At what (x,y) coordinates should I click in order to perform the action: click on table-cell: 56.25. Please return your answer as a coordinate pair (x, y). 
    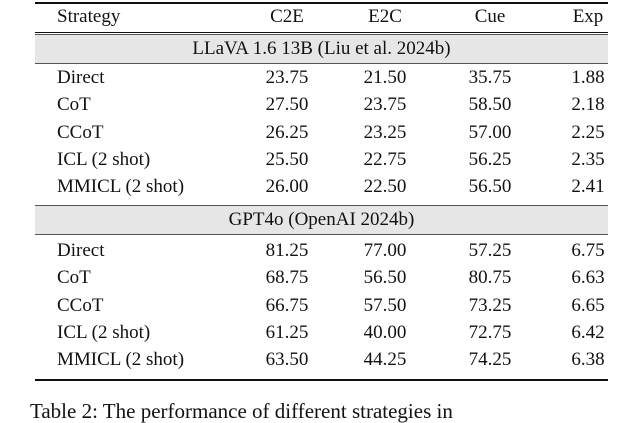
    Looking at the image, I should click on (490, 159).